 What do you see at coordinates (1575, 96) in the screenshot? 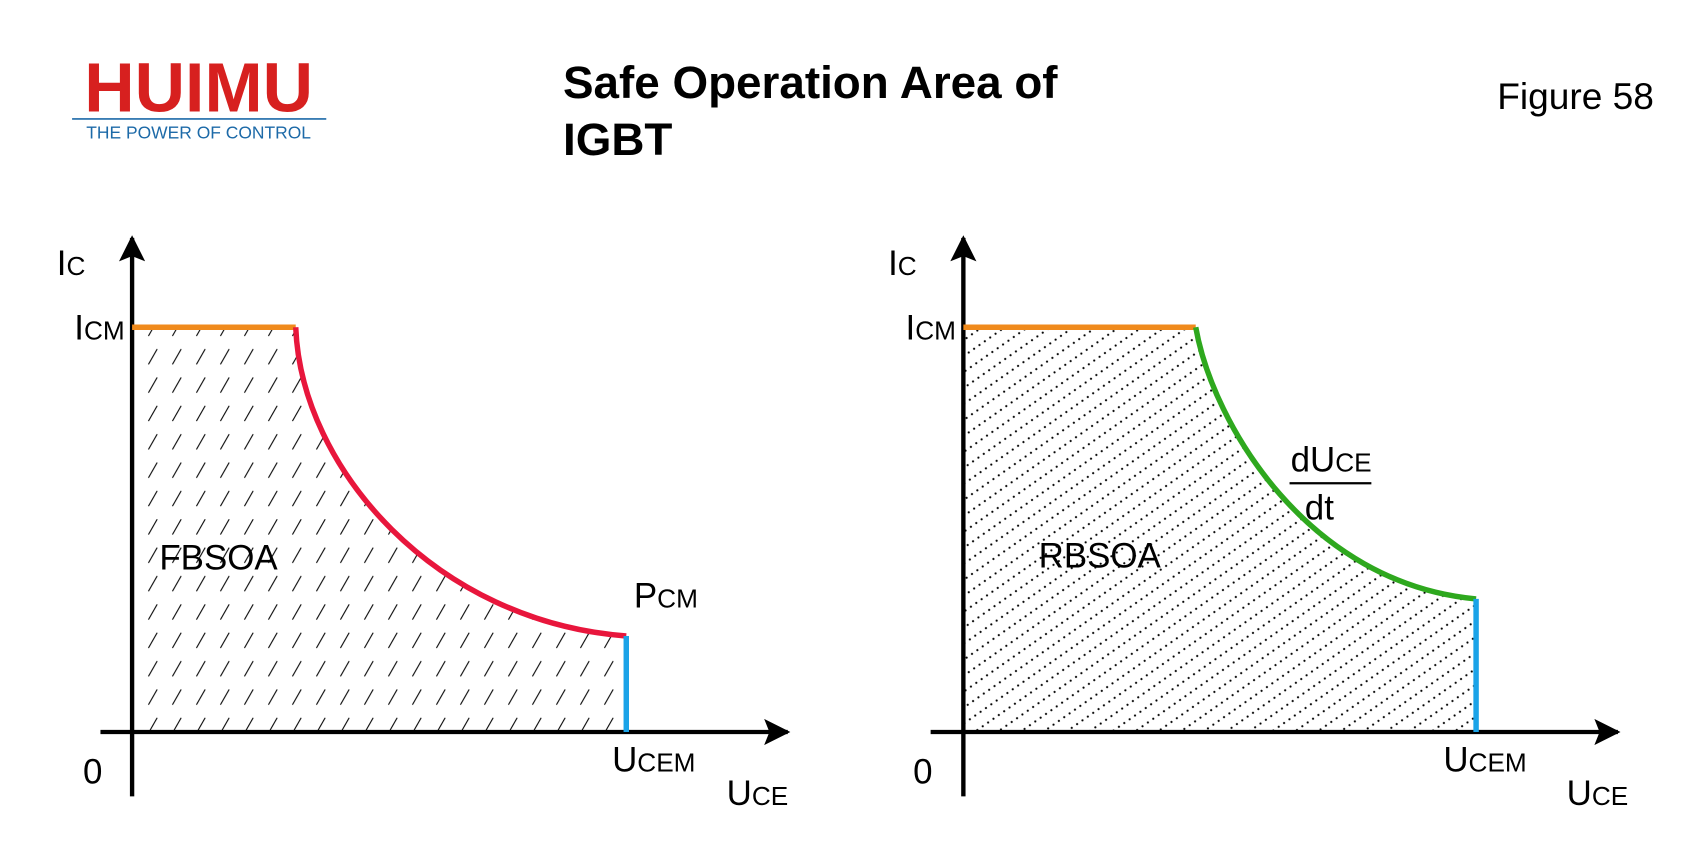
I see `figure-number: Figure 58` at bounding box center [1575, 96].